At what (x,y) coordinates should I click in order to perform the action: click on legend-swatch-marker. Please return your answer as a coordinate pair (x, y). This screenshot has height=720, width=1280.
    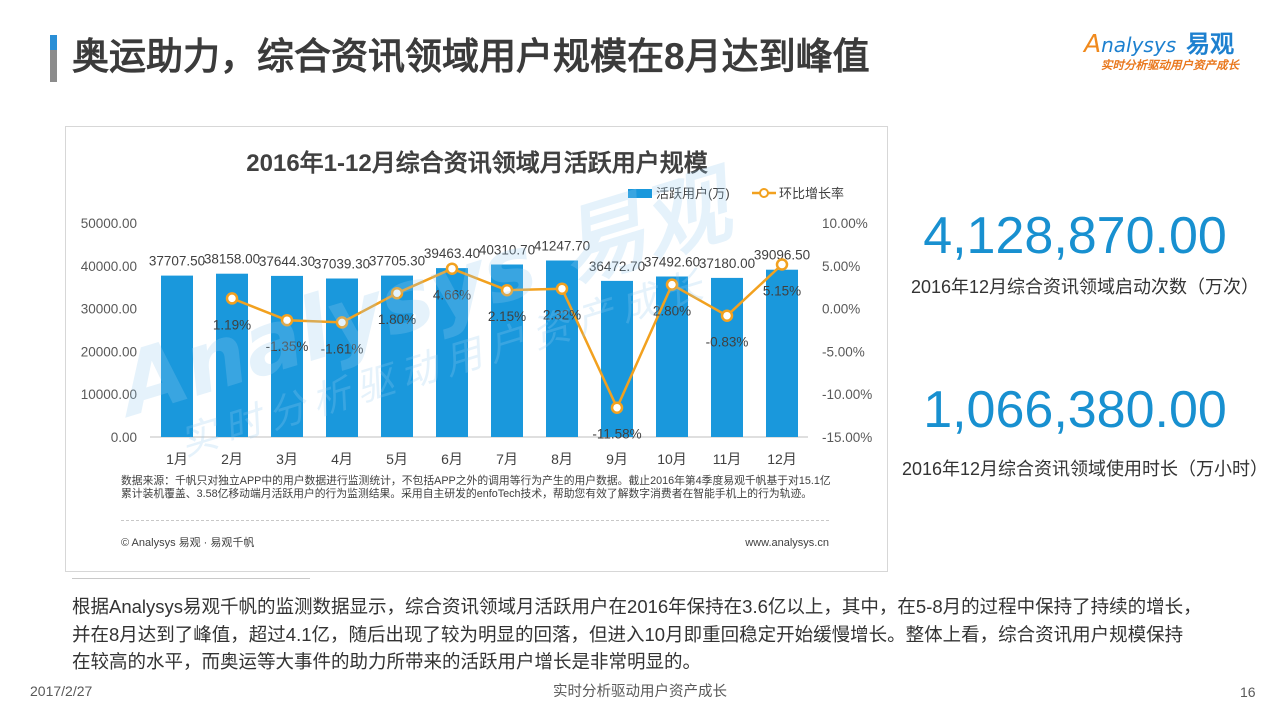
    Looking at the image, I should click on (764, 193).